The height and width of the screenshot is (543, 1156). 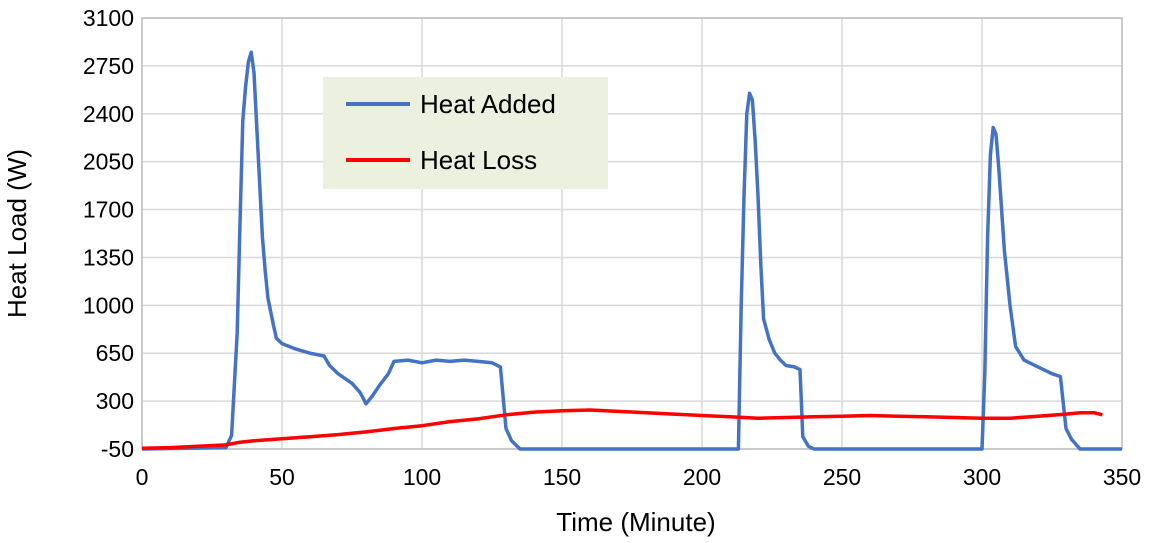 What do you see at coordinates (422, 477) in the screenshot?
I see `x-tick-label: 100` at bounding box center [422, 477].